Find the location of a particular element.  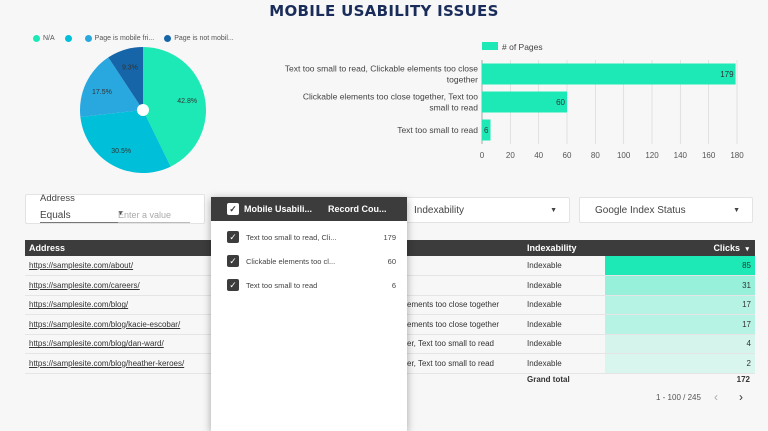

column-header-issue is located at coordinates (463, 248).